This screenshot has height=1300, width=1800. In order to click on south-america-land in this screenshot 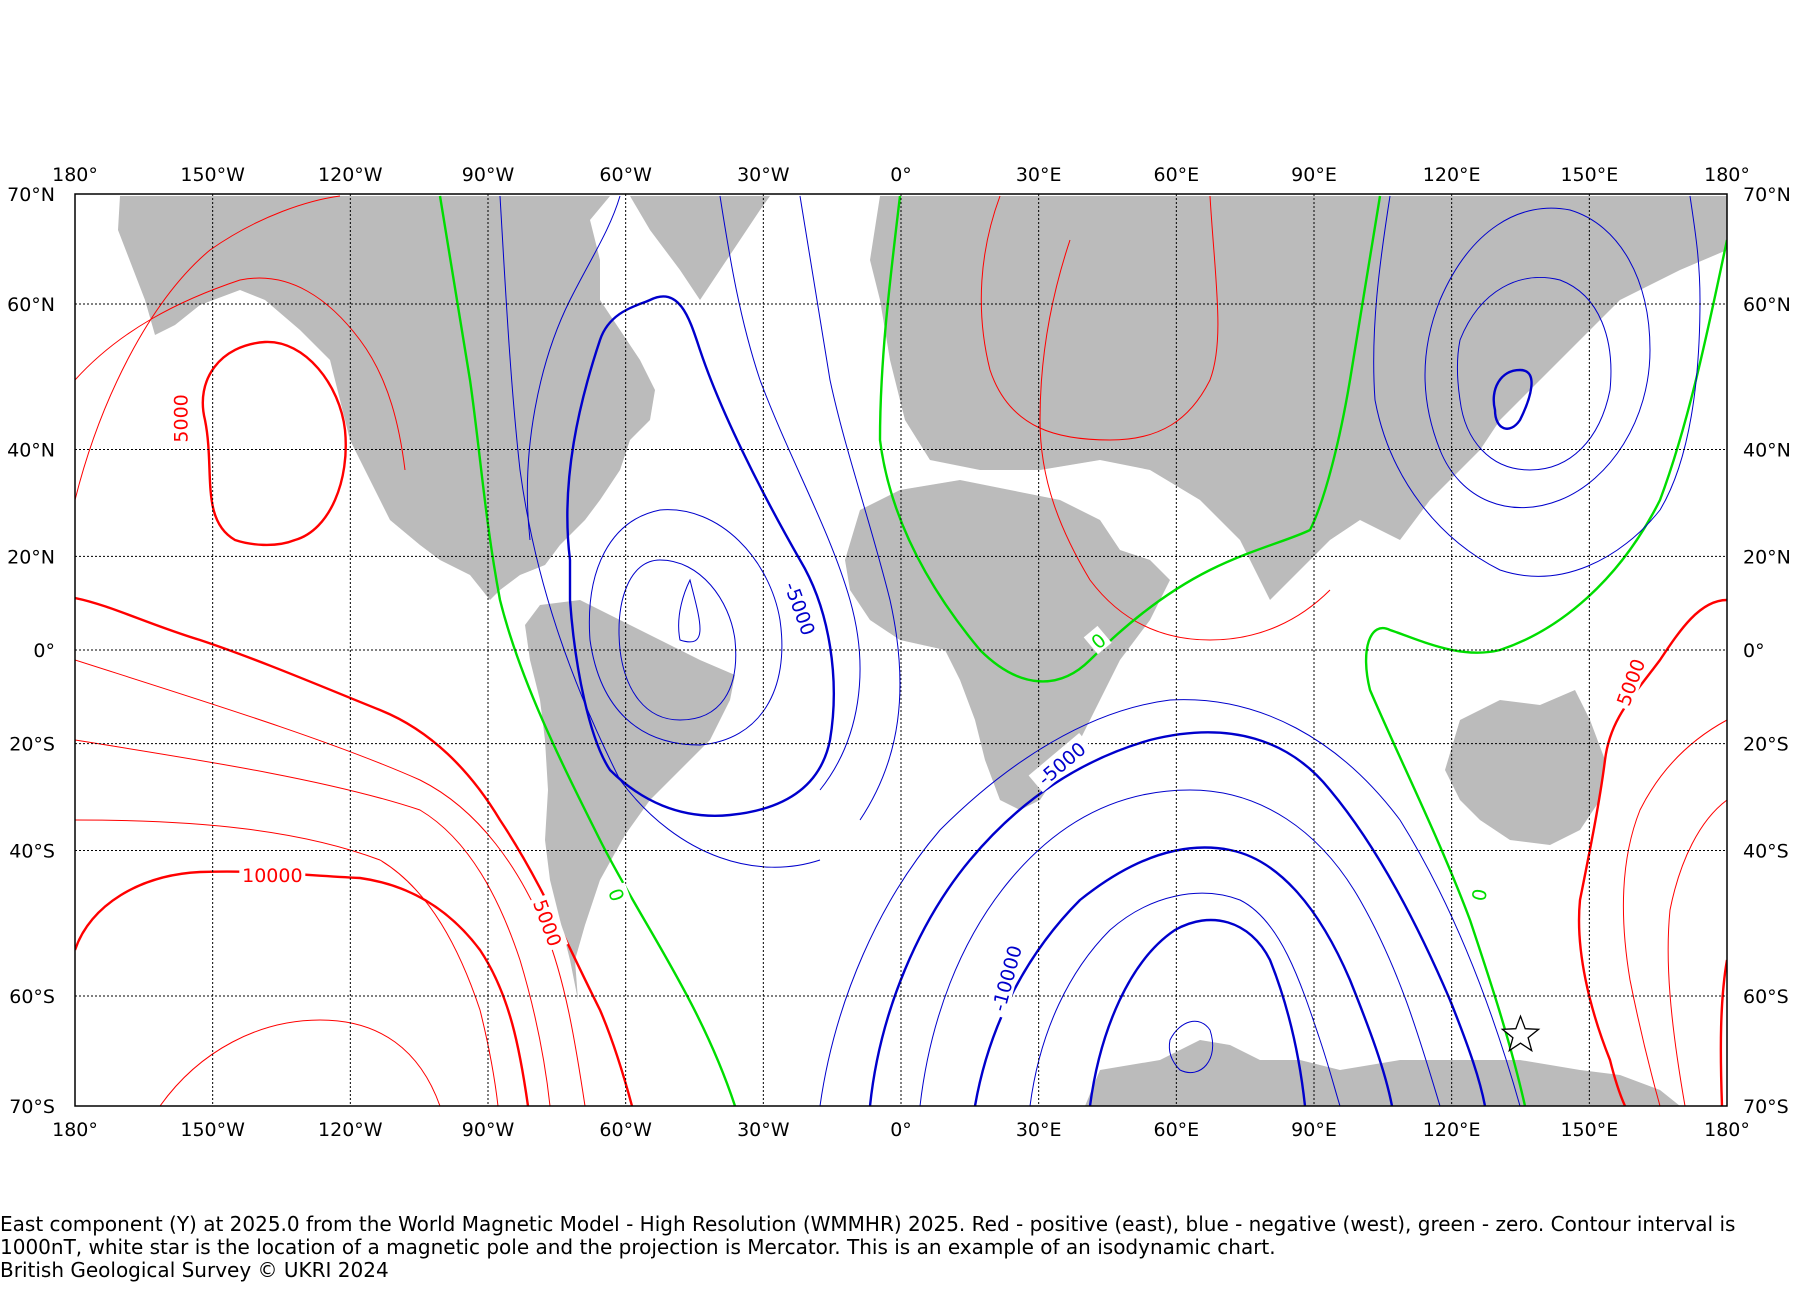, I will do `click(630, 800)`.